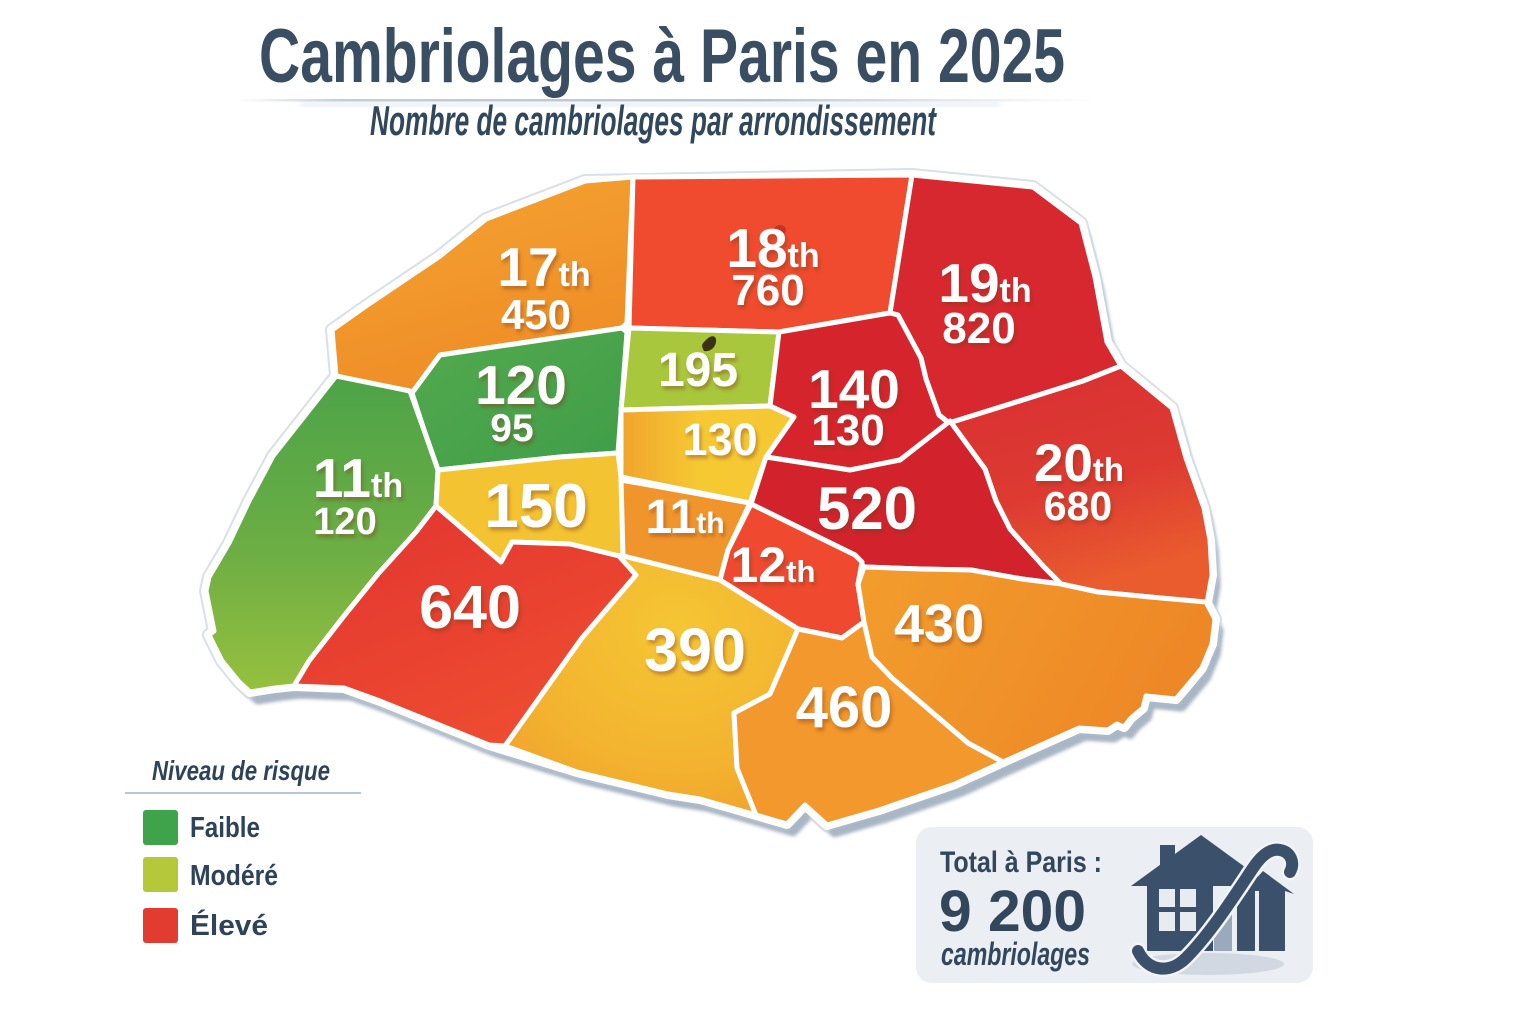 The width and height of the screenshot is (1536, 1024). I want to click on svg-text: Total à Paris :, so click(1021, 862).